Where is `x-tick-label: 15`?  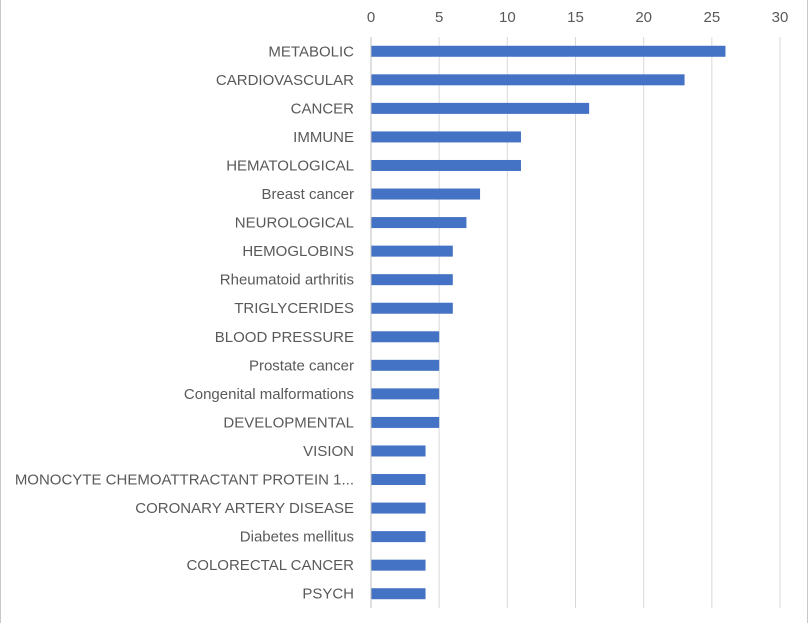 x-tick-label: 15 is located at coordinates (575, 17).